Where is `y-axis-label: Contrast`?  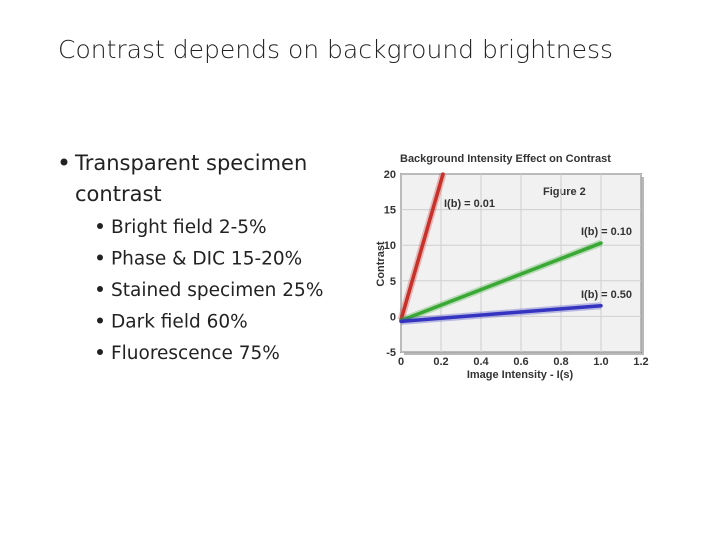
y-axis-label: Contrast is located at coordinates (381, 264).